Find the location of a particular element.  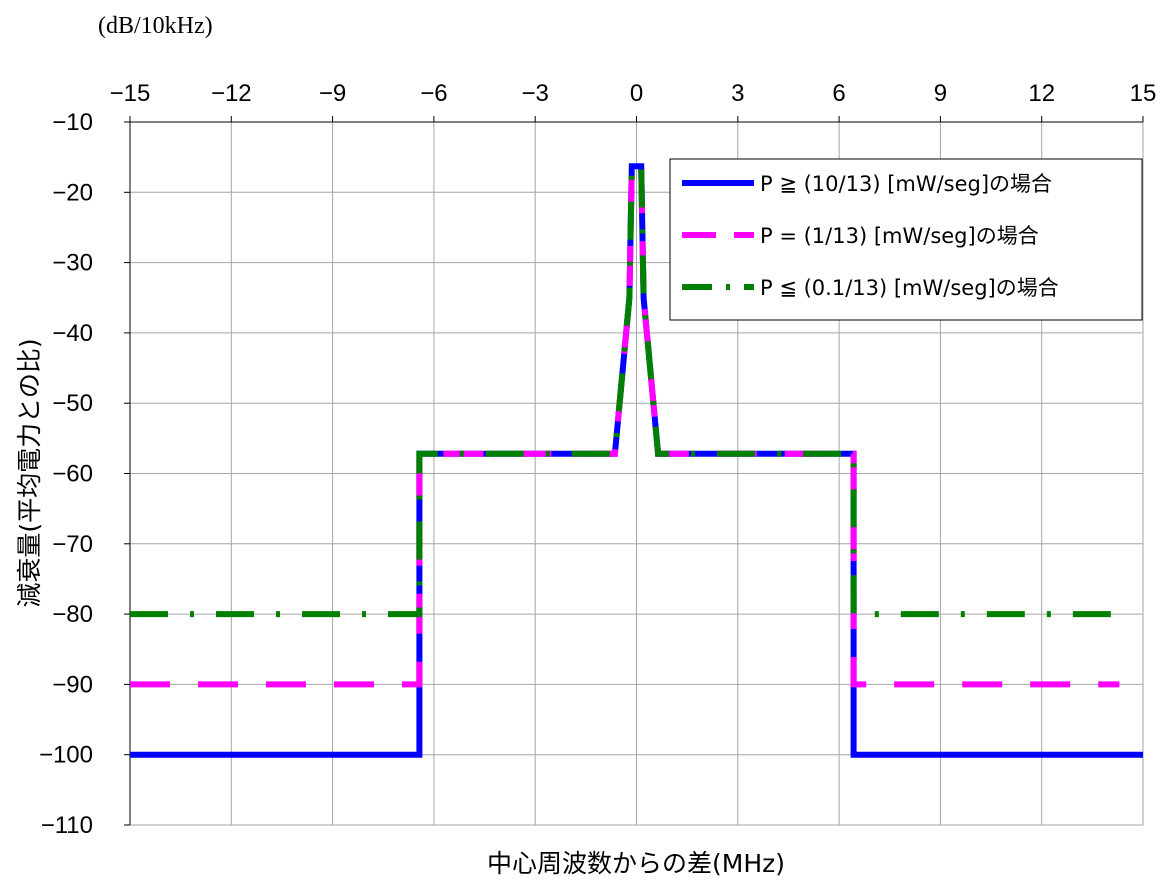

y-tick-label: −20 is located at coordinates (72, 192).